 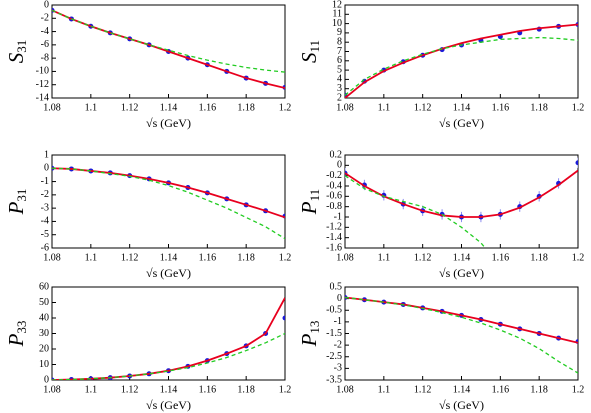 What do you see at coordinates (334, 196) in the screenshot?
I see `y-tick-label: -0.6` at bounding box center [334, 196].